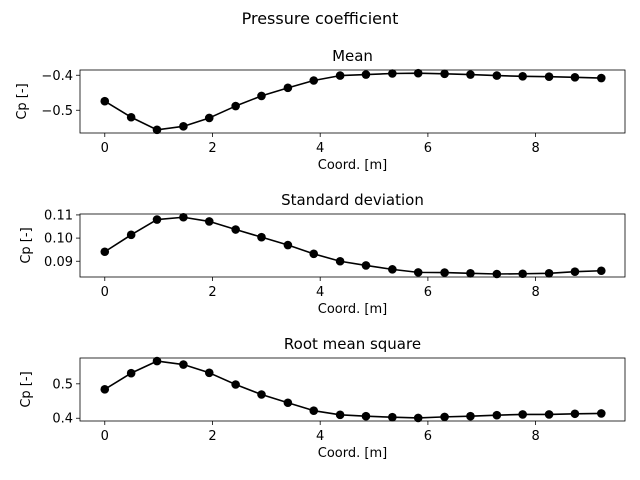 The image size is (640, 480). I want to click on y-tick-label: −0.4, so click(57, 76).